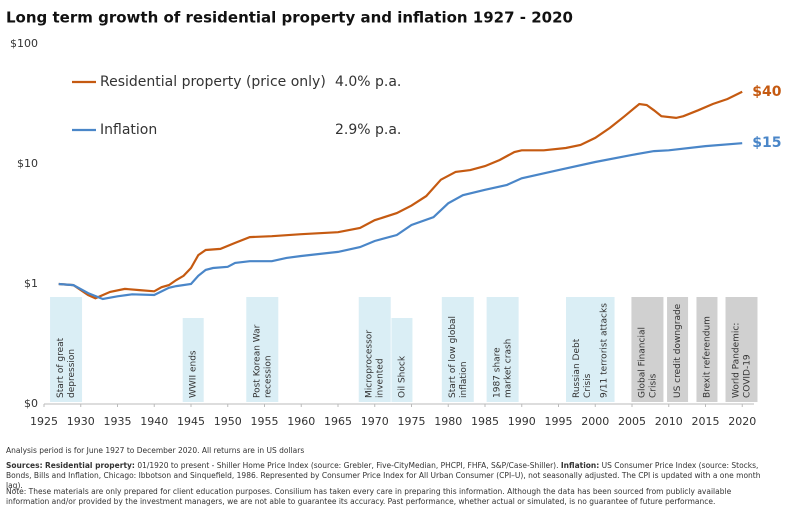 This screenshot has width=789, height=518. What do you see at coordinates (154, 421) in the screenshot?
I see `x-tick-label: 1940` at bounding box center [154, 421].